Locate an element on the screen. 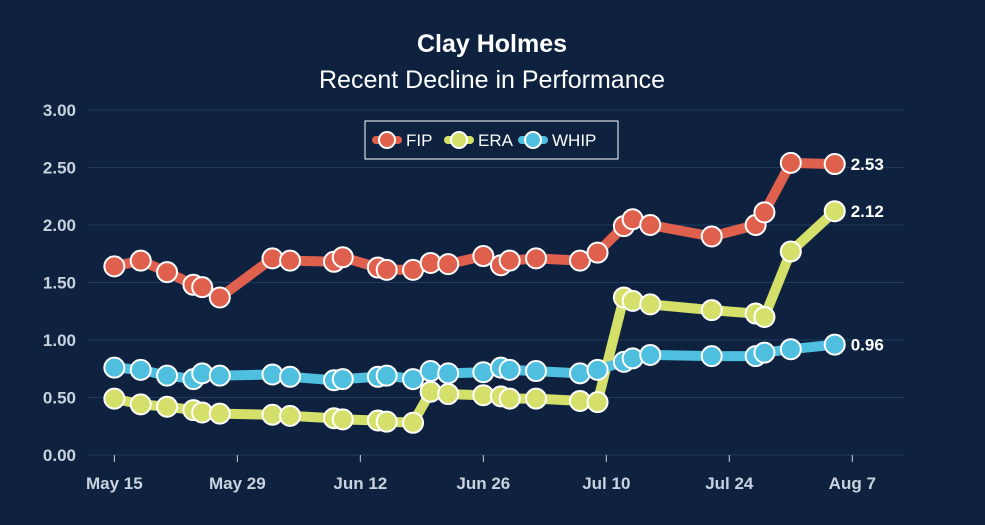 Image resolution: width=985 pixels, height=525 pixels. x-tick-label: Jul 10 is located at coordinates (606, 483).